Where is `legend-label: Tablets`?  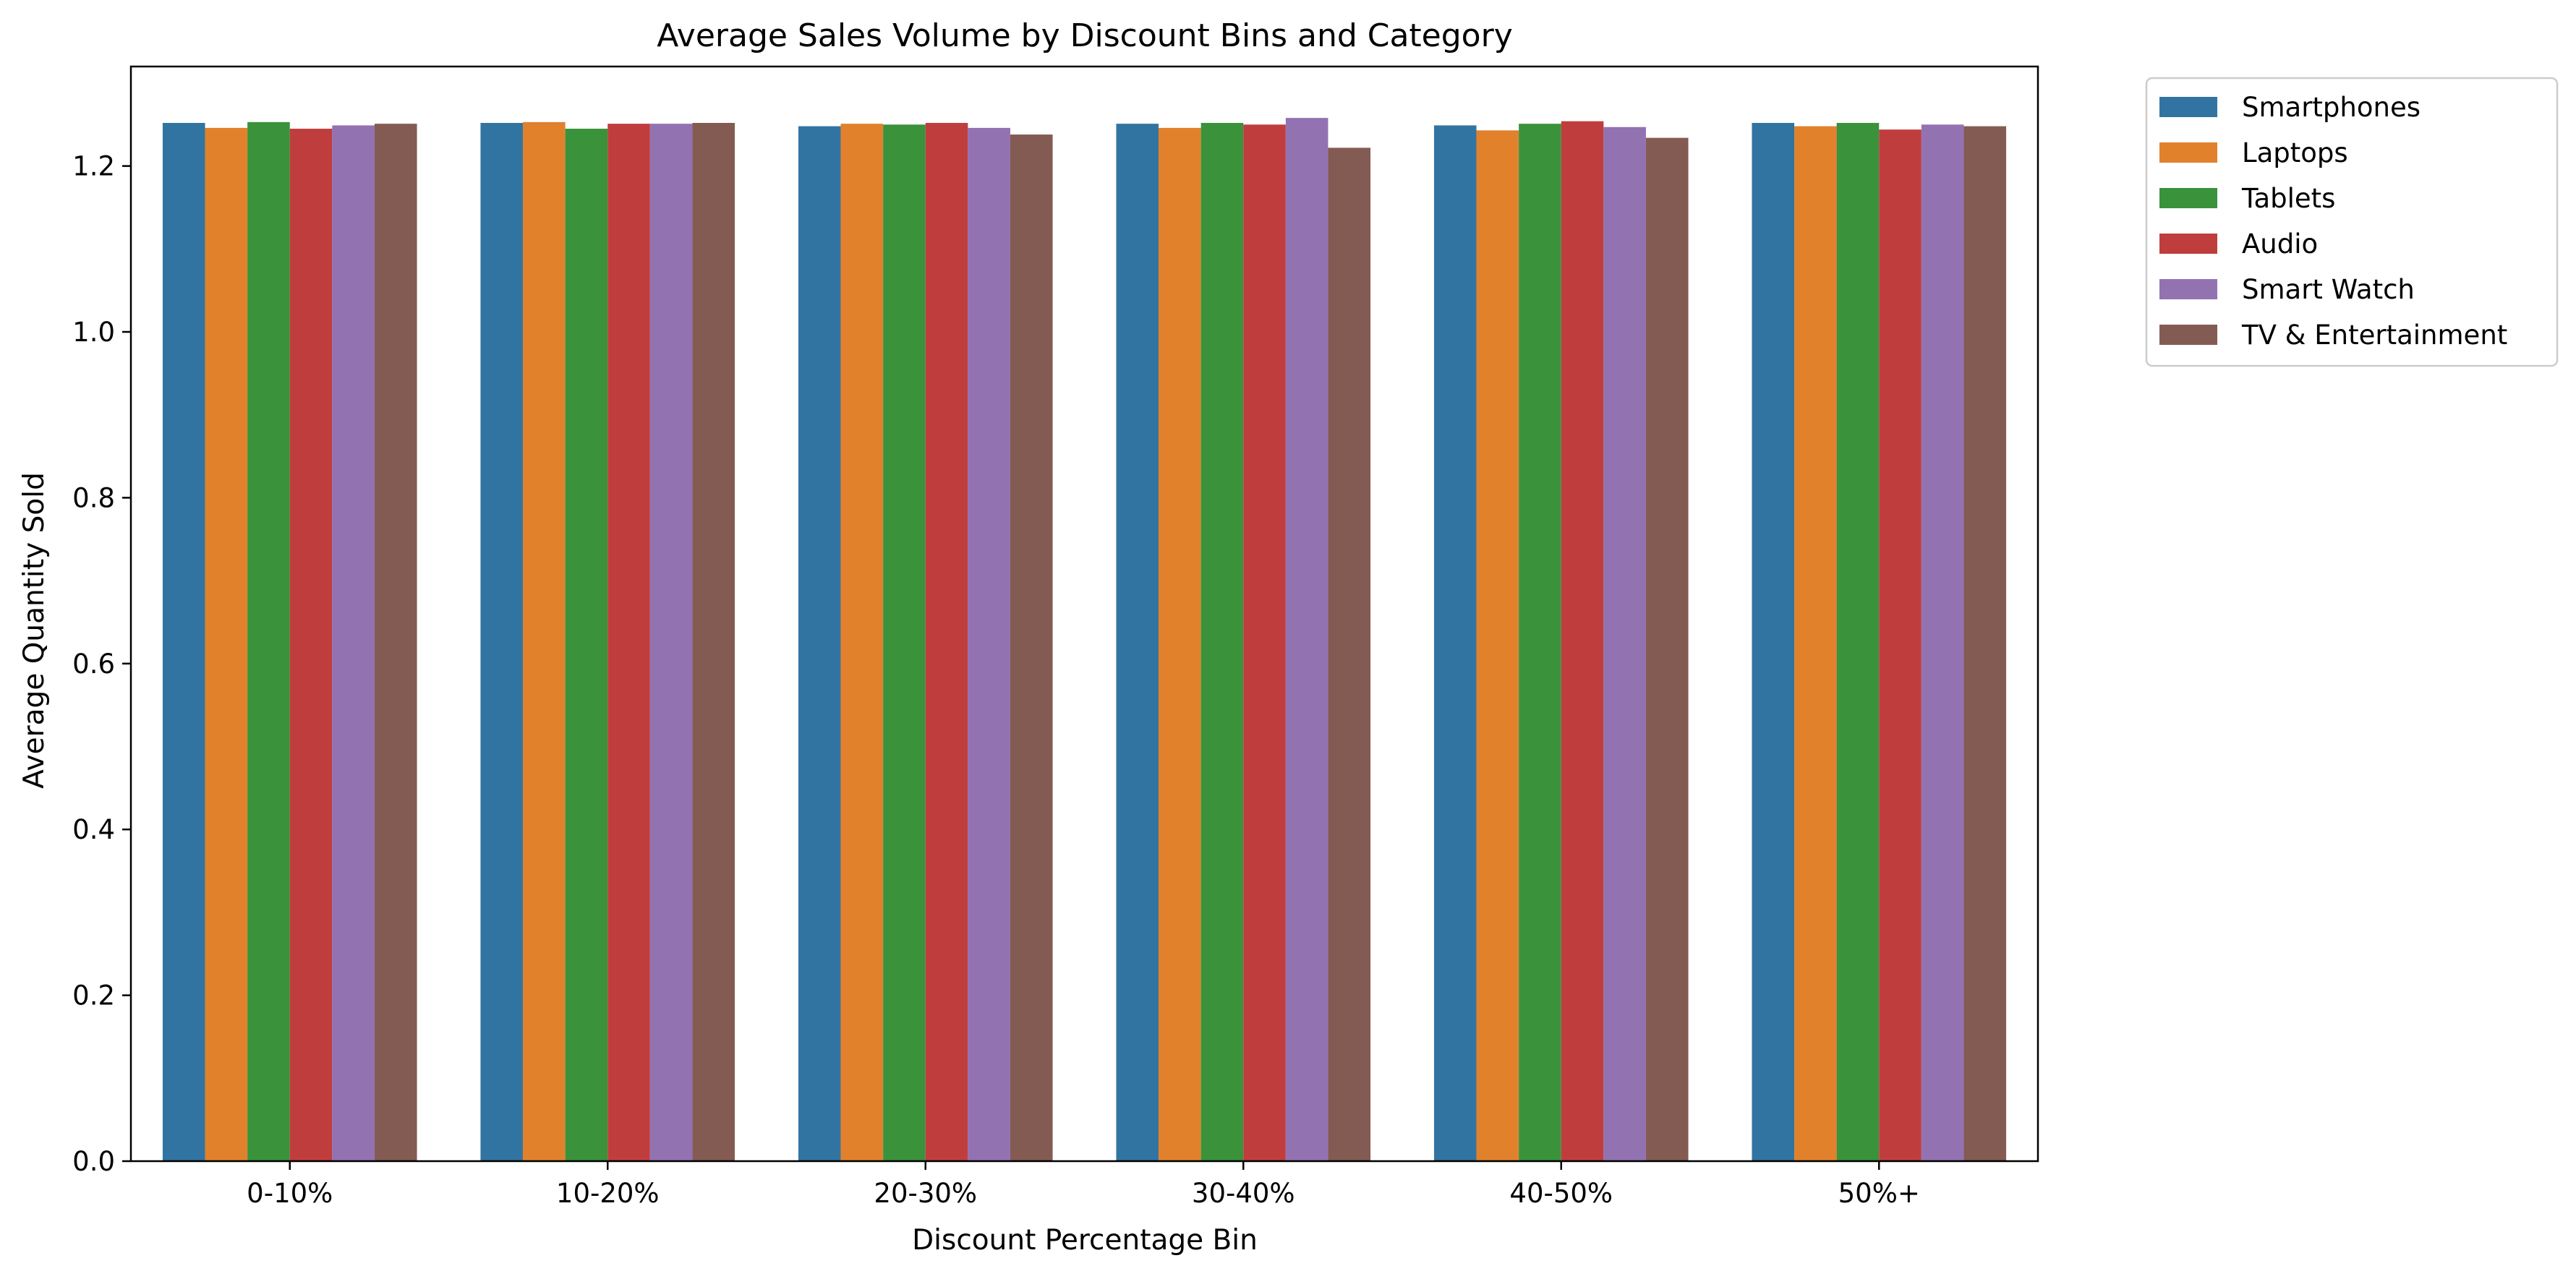 legend-label: Tablets is located at coordinates (2288, 198).